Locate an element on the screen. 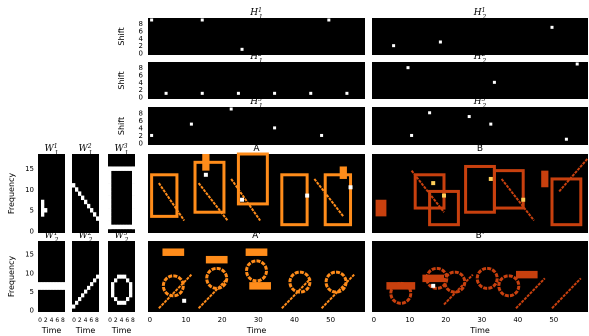 The image size is (589, 336). w-panel-title: W2 1 is located at coordinates (86, 150).